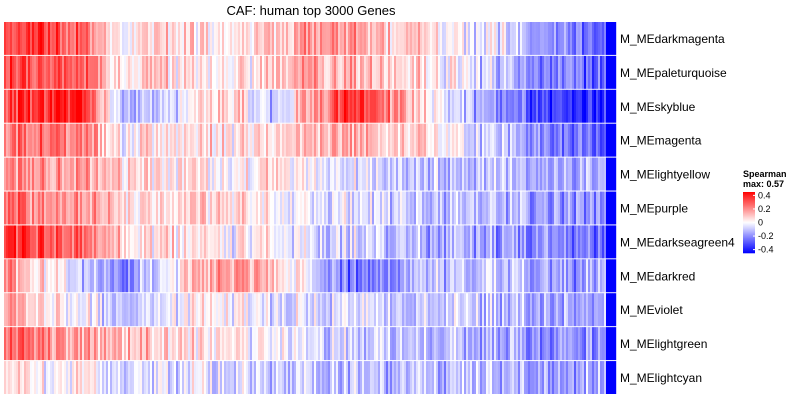 This screenshot has width=800, height=400. Describe the element at coordinates (673, 73) in the screenshot. I see `row-label: M_MEpaleturquoise` at that location.